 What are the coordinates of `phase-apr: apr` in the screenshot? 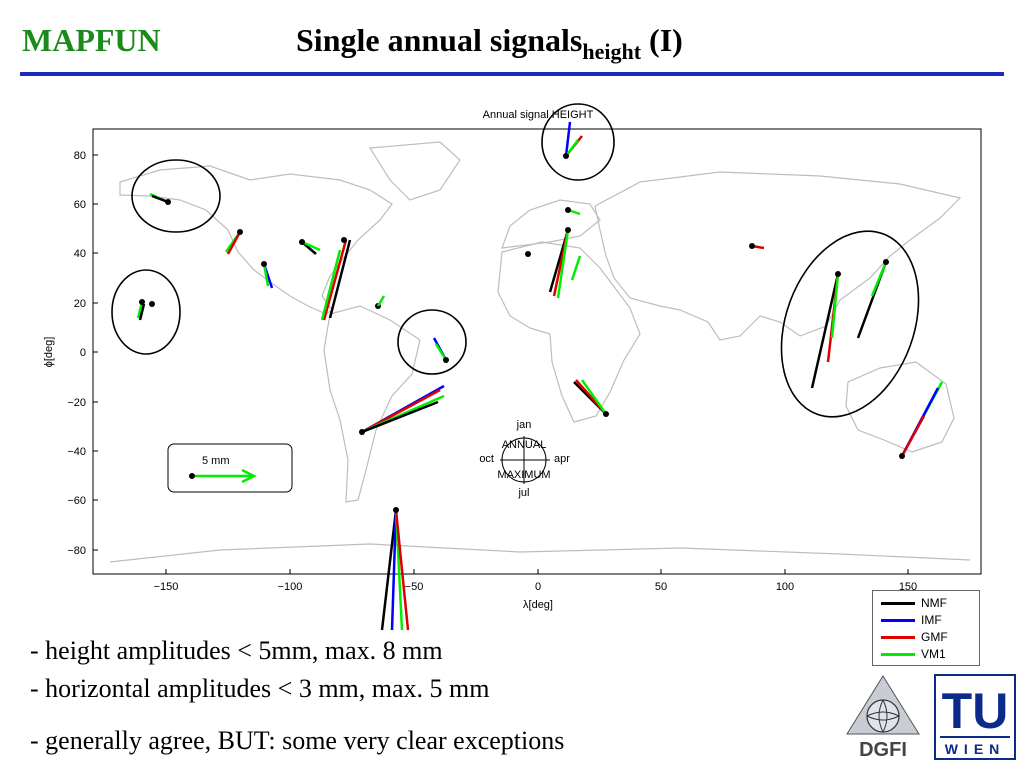 It's located at (562, 459).